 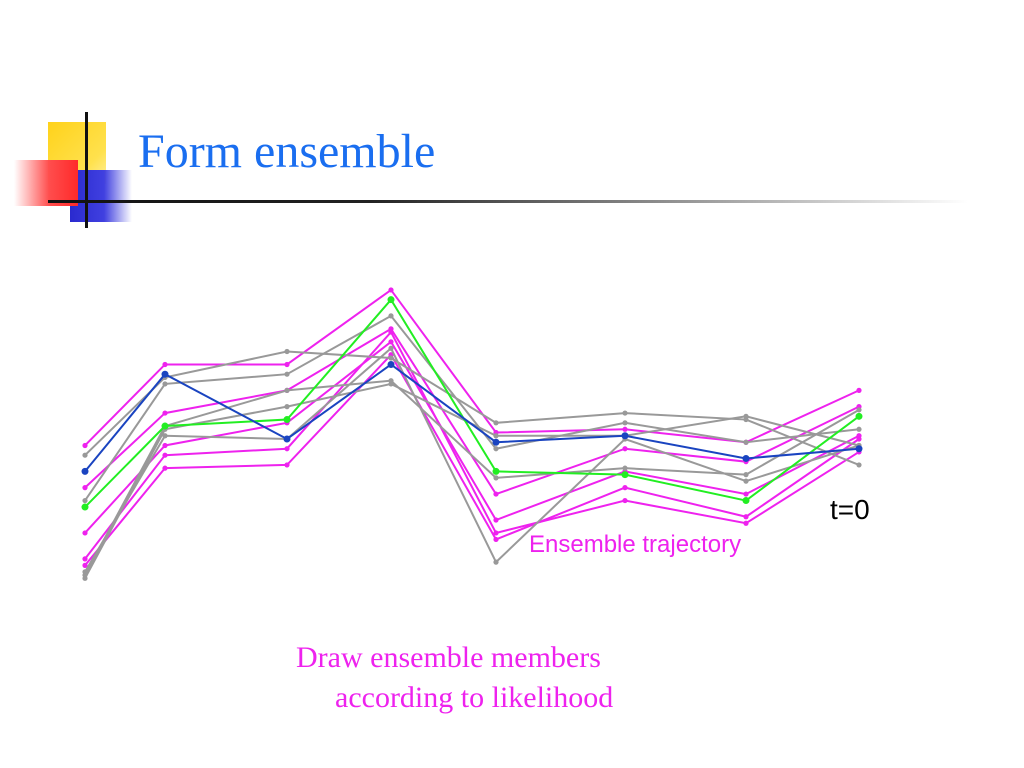 I want to click on series-12-line, so click(x=472, y=418).